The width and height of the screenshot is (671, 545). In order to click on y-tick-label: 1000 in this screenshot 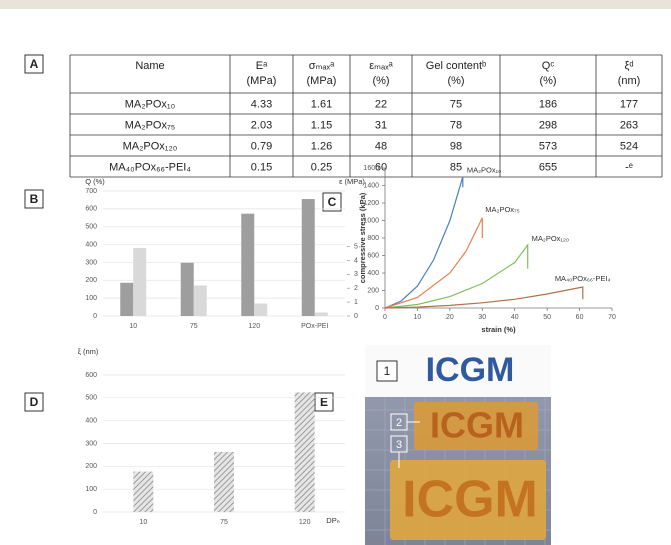, I will do `click(371, 220)`.